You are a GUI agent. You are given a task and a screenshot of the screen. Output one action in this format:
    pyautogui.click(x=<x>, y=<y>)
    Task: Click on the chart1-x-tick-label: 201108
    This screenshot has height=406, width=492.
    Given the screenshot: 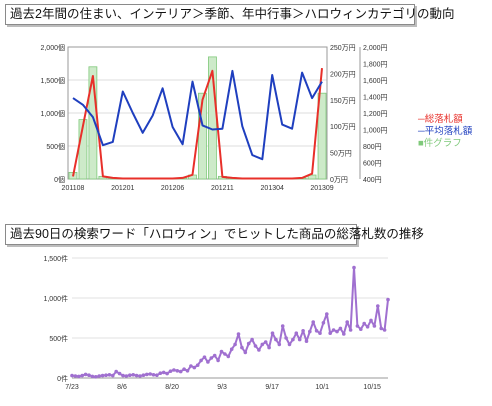 What is the action you would take?
    pyautogui.click(x=73, y=188)
    